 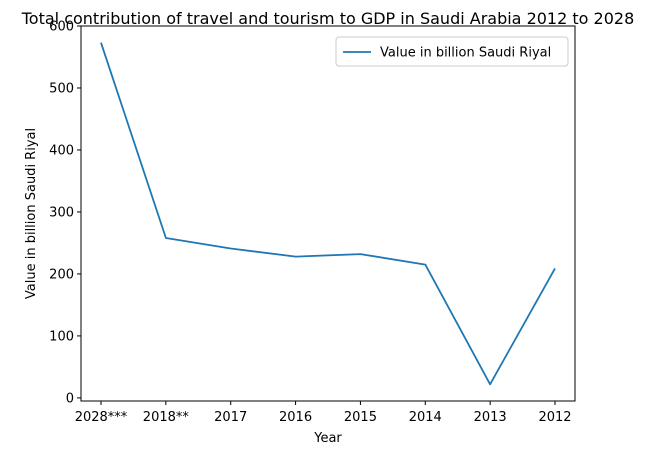 I want to click on x-tick-label: 2012, so click(x=554, y=417).